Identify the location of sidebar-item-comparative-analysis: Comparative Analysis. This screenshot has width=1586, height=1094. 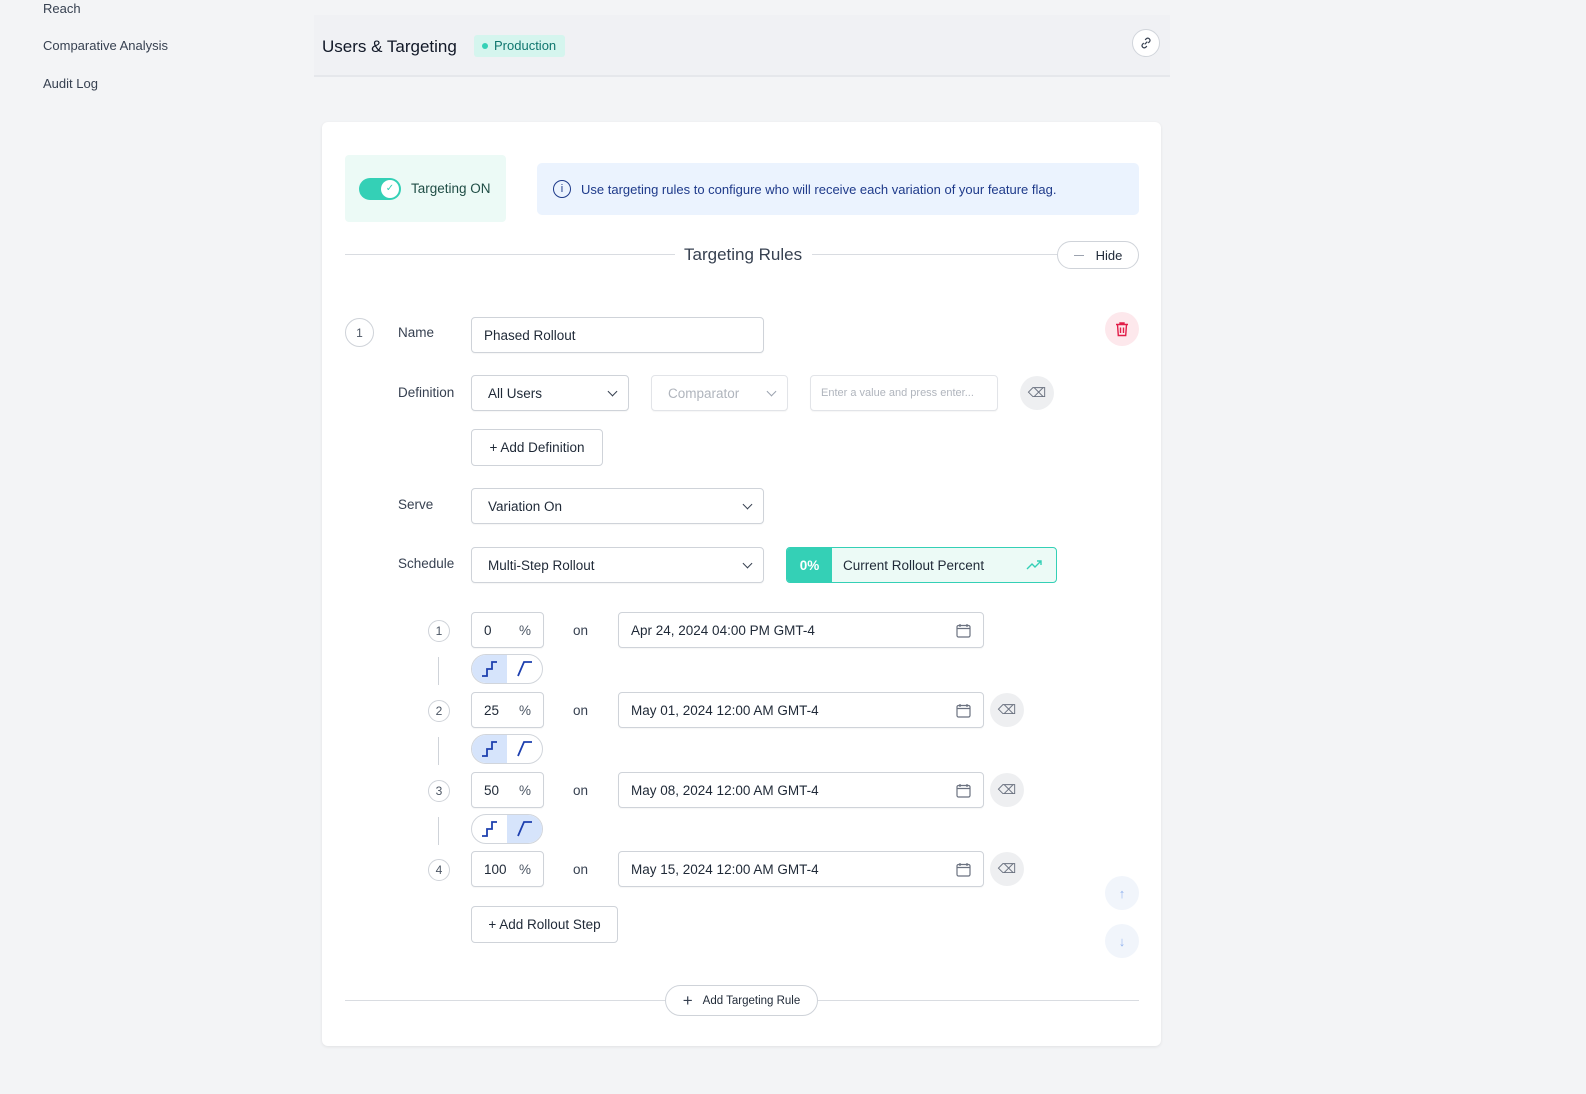
(105, 45).